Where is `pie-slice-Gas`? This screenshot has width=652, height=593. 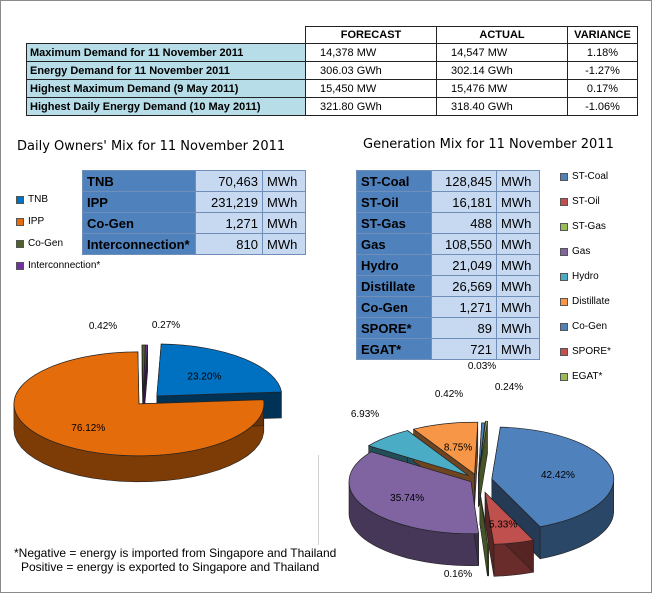 pie-slice-Gas is located at coordinates (413, 493).